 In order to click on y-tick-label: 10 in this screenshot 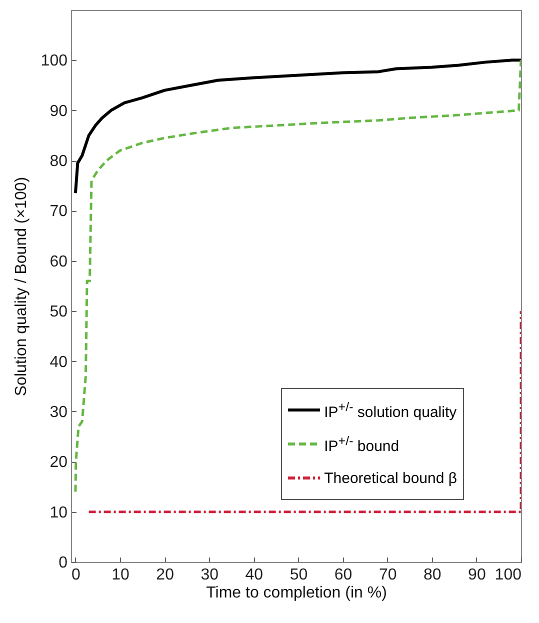, I will do `click(59, 513)`.